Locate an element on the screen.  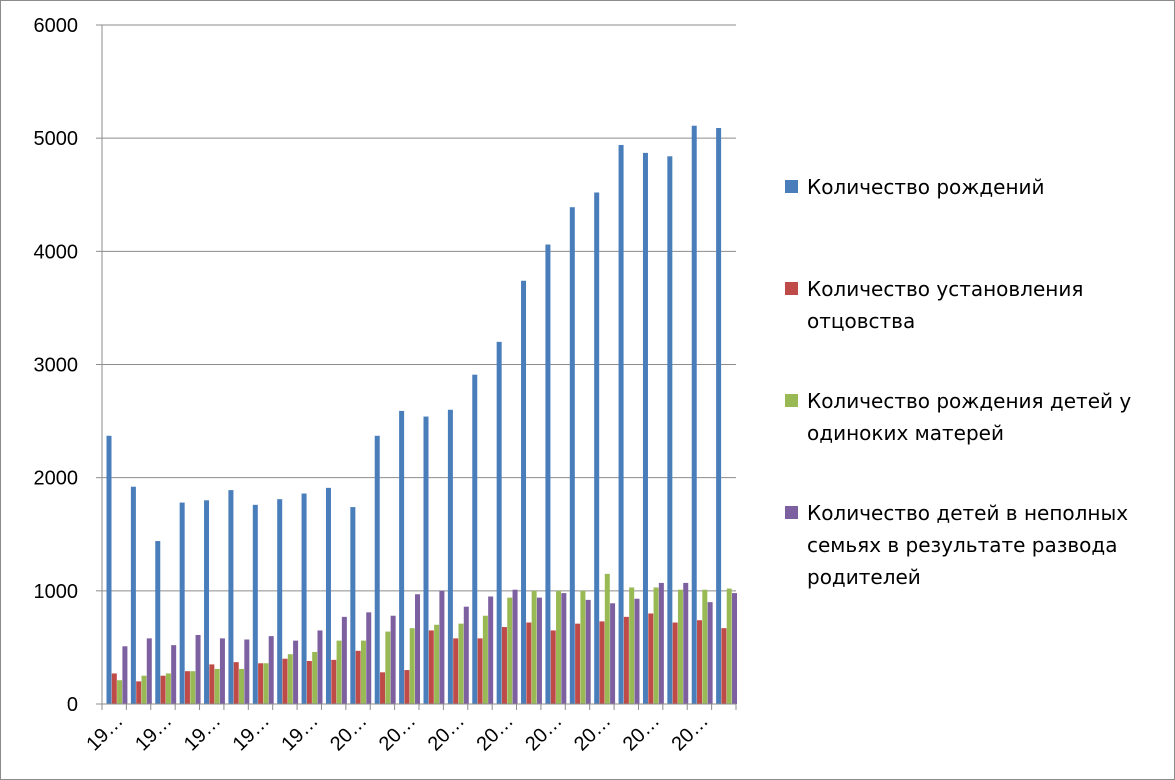
y-tick-labels: 0 1000 2000 3000 4000 5000 6000 is located at coordinates (56, 365).